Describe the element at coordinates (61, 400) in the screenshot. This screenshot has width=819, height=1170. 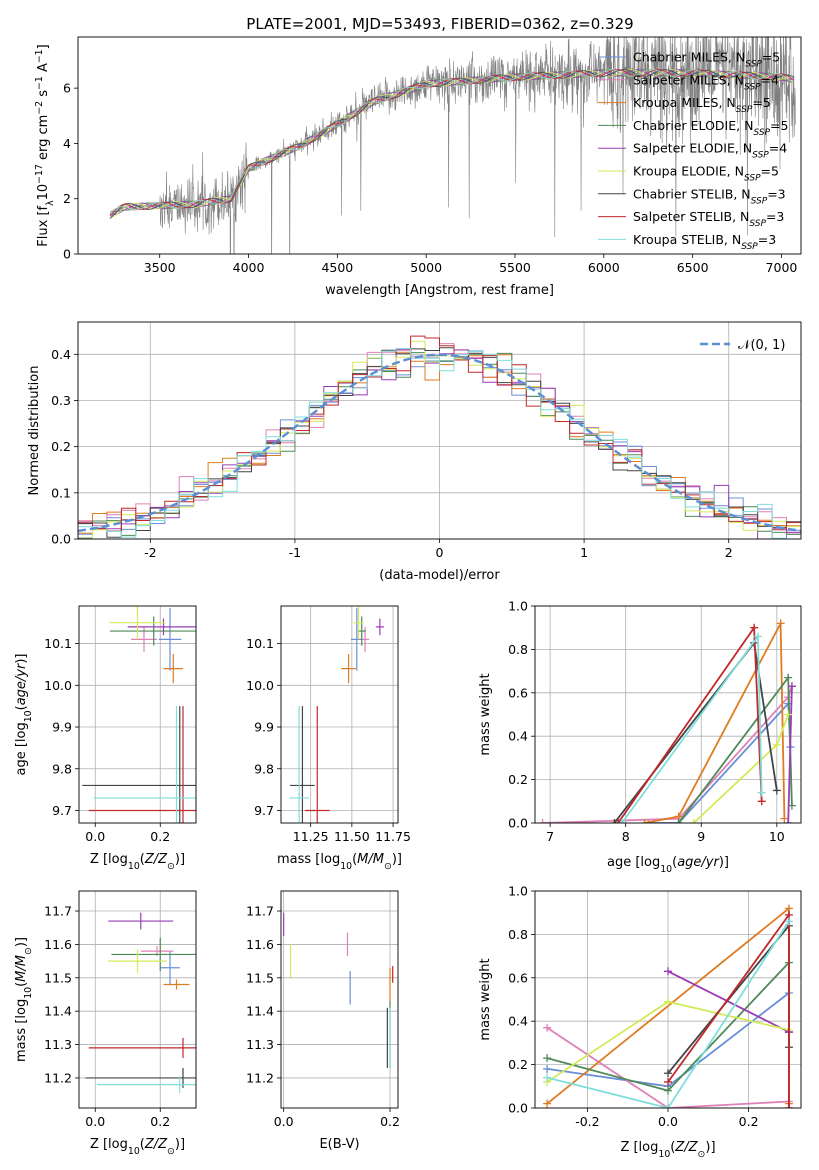
I see `y-tick-label: 0.3` at that location.